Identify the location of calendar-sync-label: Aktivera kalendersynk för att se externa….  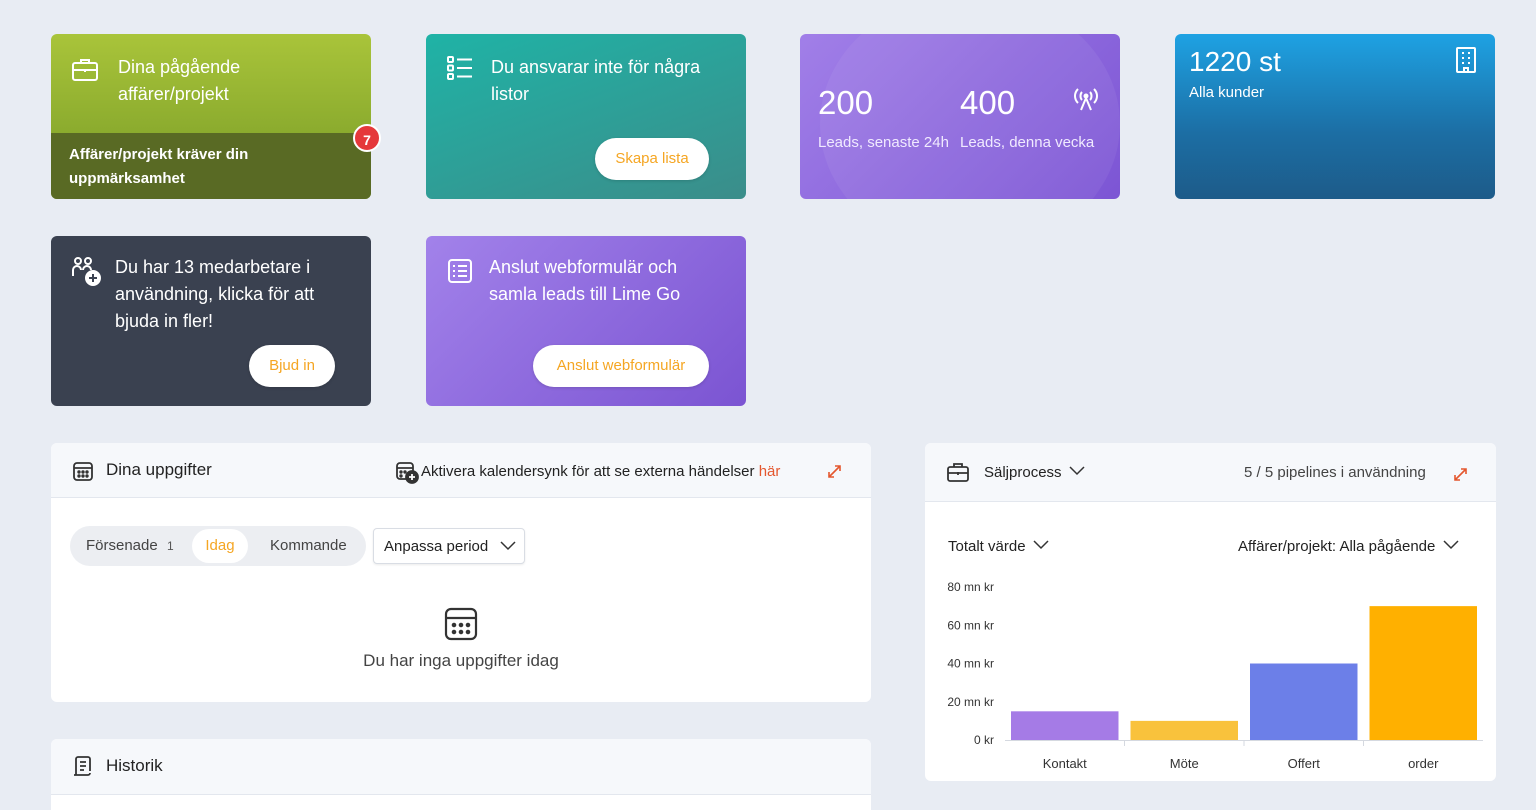
(588, 471).